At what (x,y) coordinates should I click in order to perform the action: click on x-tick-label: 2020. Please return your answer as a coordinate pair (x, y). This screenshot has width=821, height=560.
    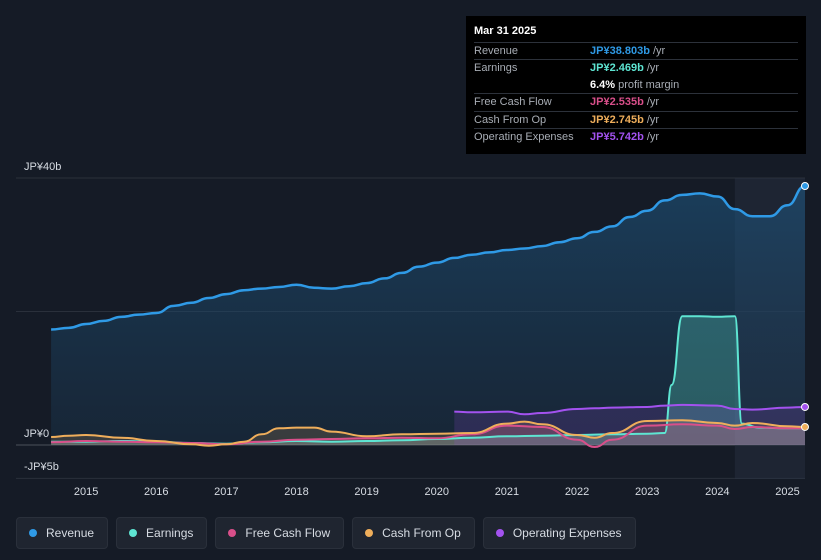
    Looking at the image, I should click on (437, 492).